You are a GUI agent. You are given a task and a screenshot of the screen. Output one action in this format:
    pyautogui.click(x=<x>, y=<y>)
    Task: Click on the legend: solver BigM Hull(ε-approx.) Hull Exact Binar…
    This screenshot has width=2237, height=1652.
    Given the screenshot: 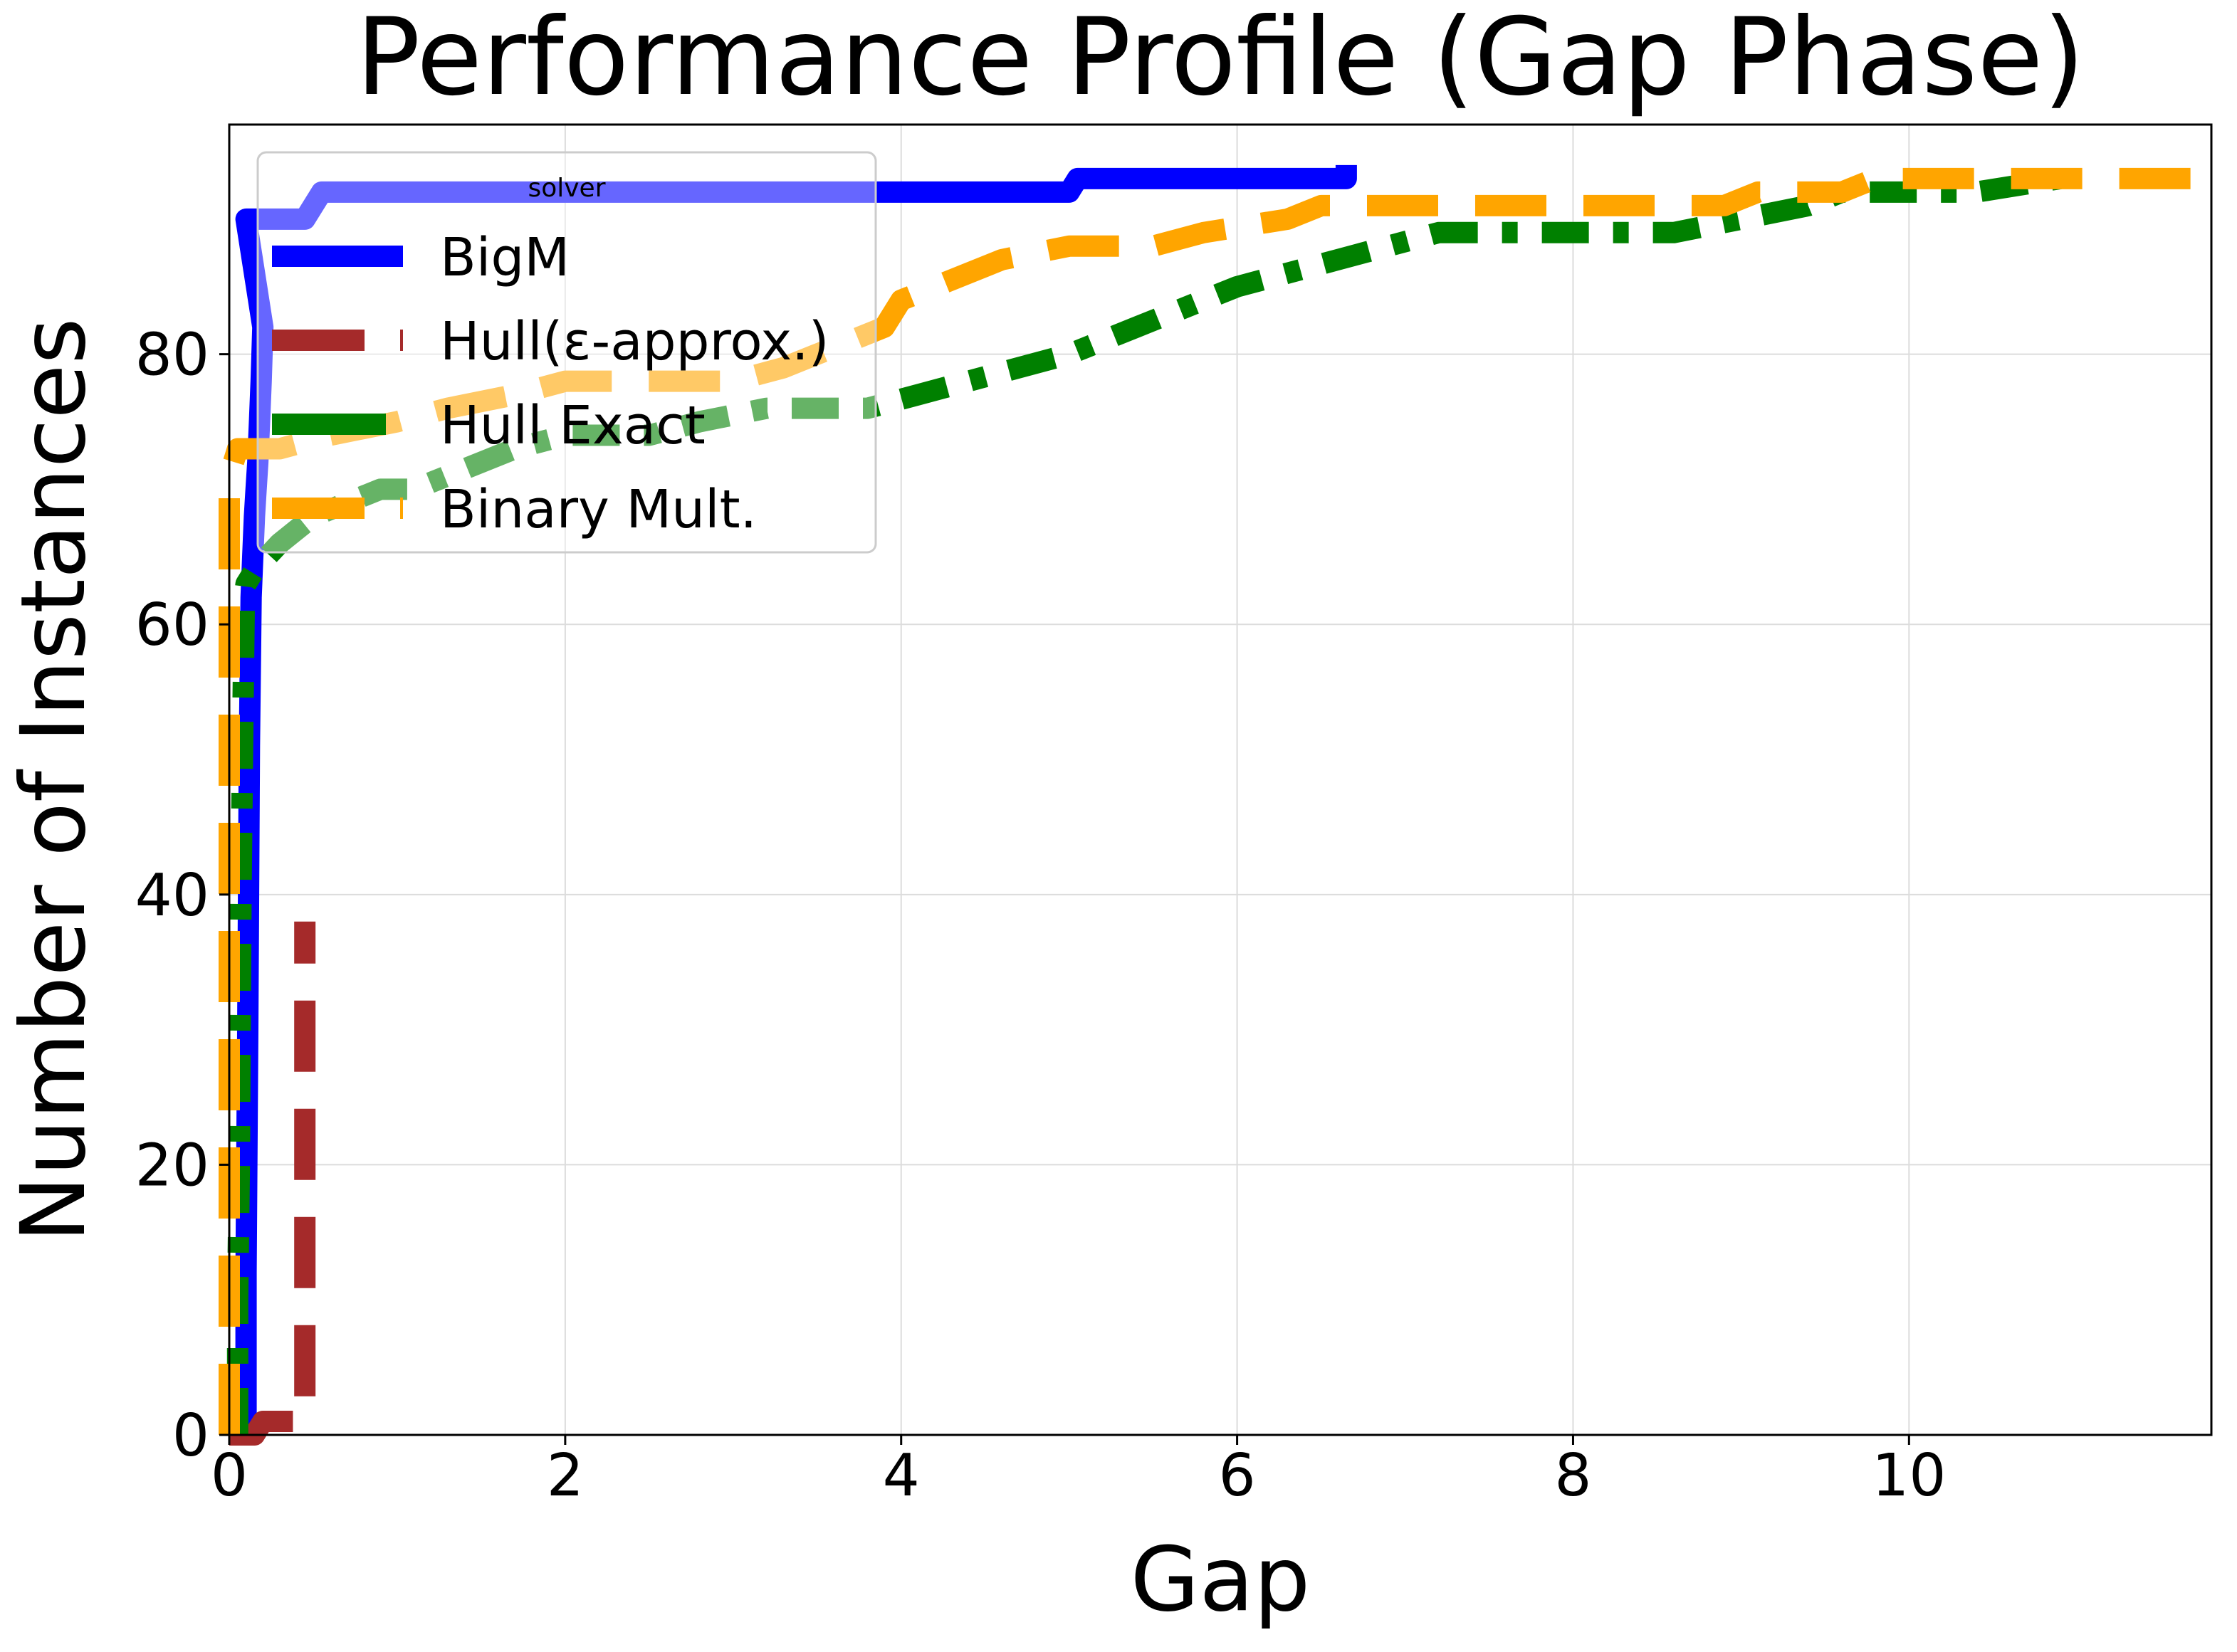 What is the action you would take?
    pyautogui.click(x=566, y=352)
    